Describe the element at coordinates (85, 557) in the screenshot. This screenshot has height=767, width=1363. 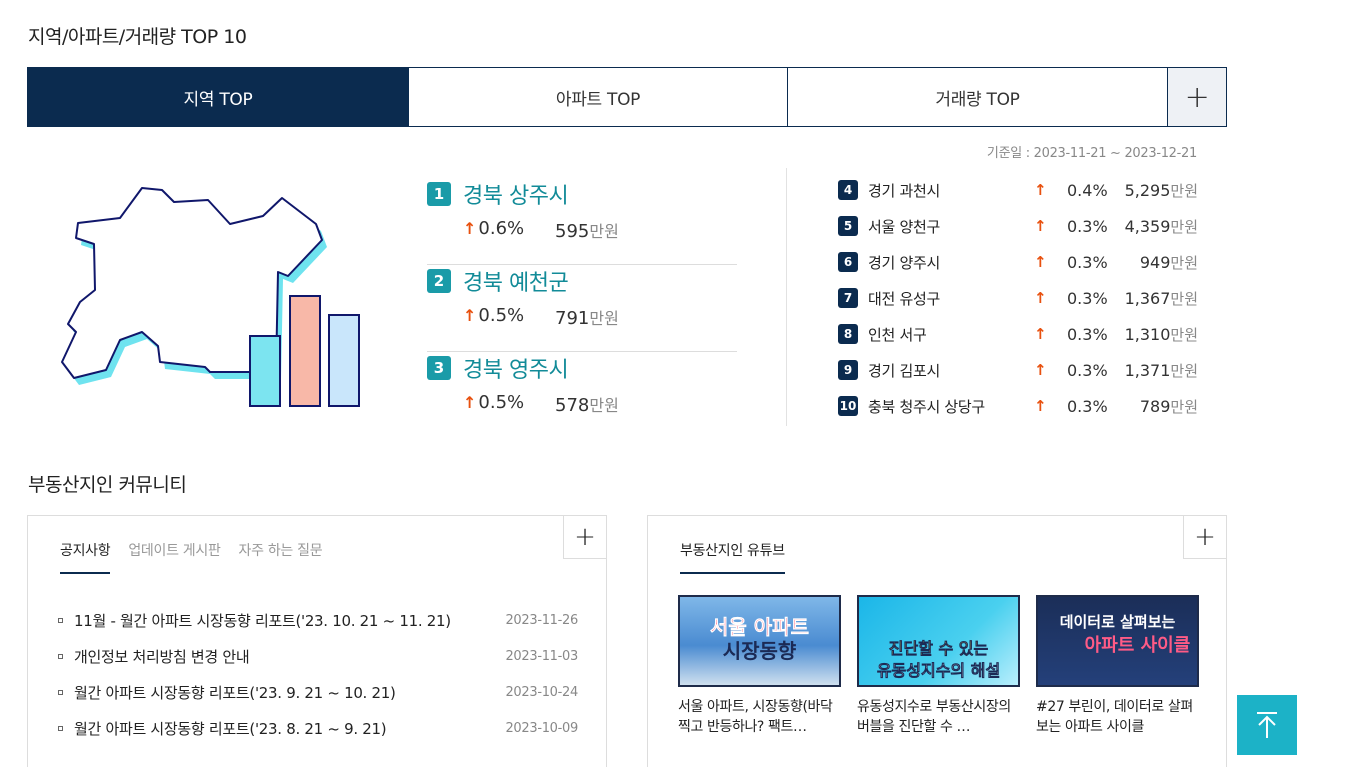
I see `tab-notice: 공지사항` at that location.